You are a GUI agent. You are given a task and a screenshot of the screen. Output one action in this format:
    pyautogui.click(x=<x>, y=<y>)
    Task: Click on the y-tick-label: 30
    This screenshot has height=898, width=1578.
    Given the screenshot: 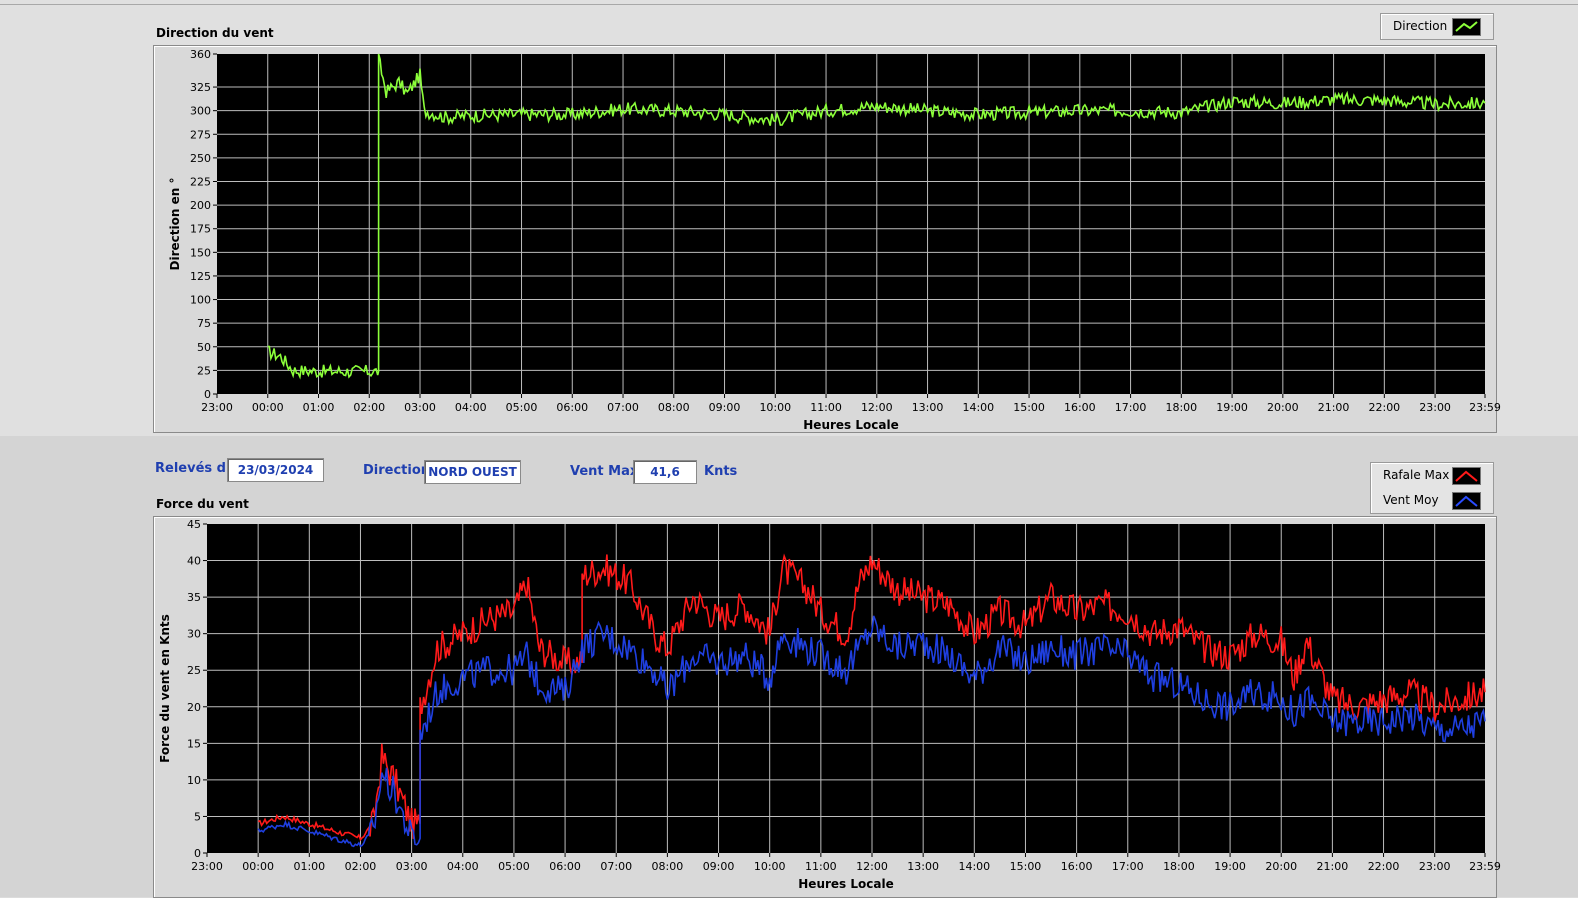 What is the action you would take?
    pyautogui.click(x=194, y=634)
    